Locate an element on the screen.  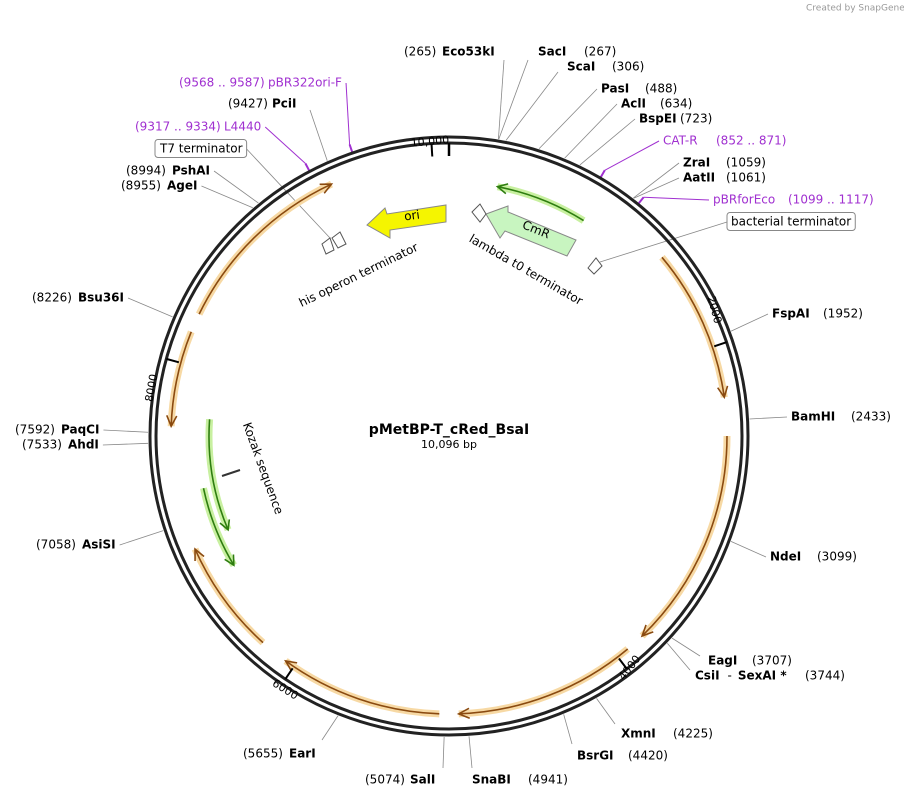
boxed-feature-label: T7 terminator is located at coordinates (201, 149).